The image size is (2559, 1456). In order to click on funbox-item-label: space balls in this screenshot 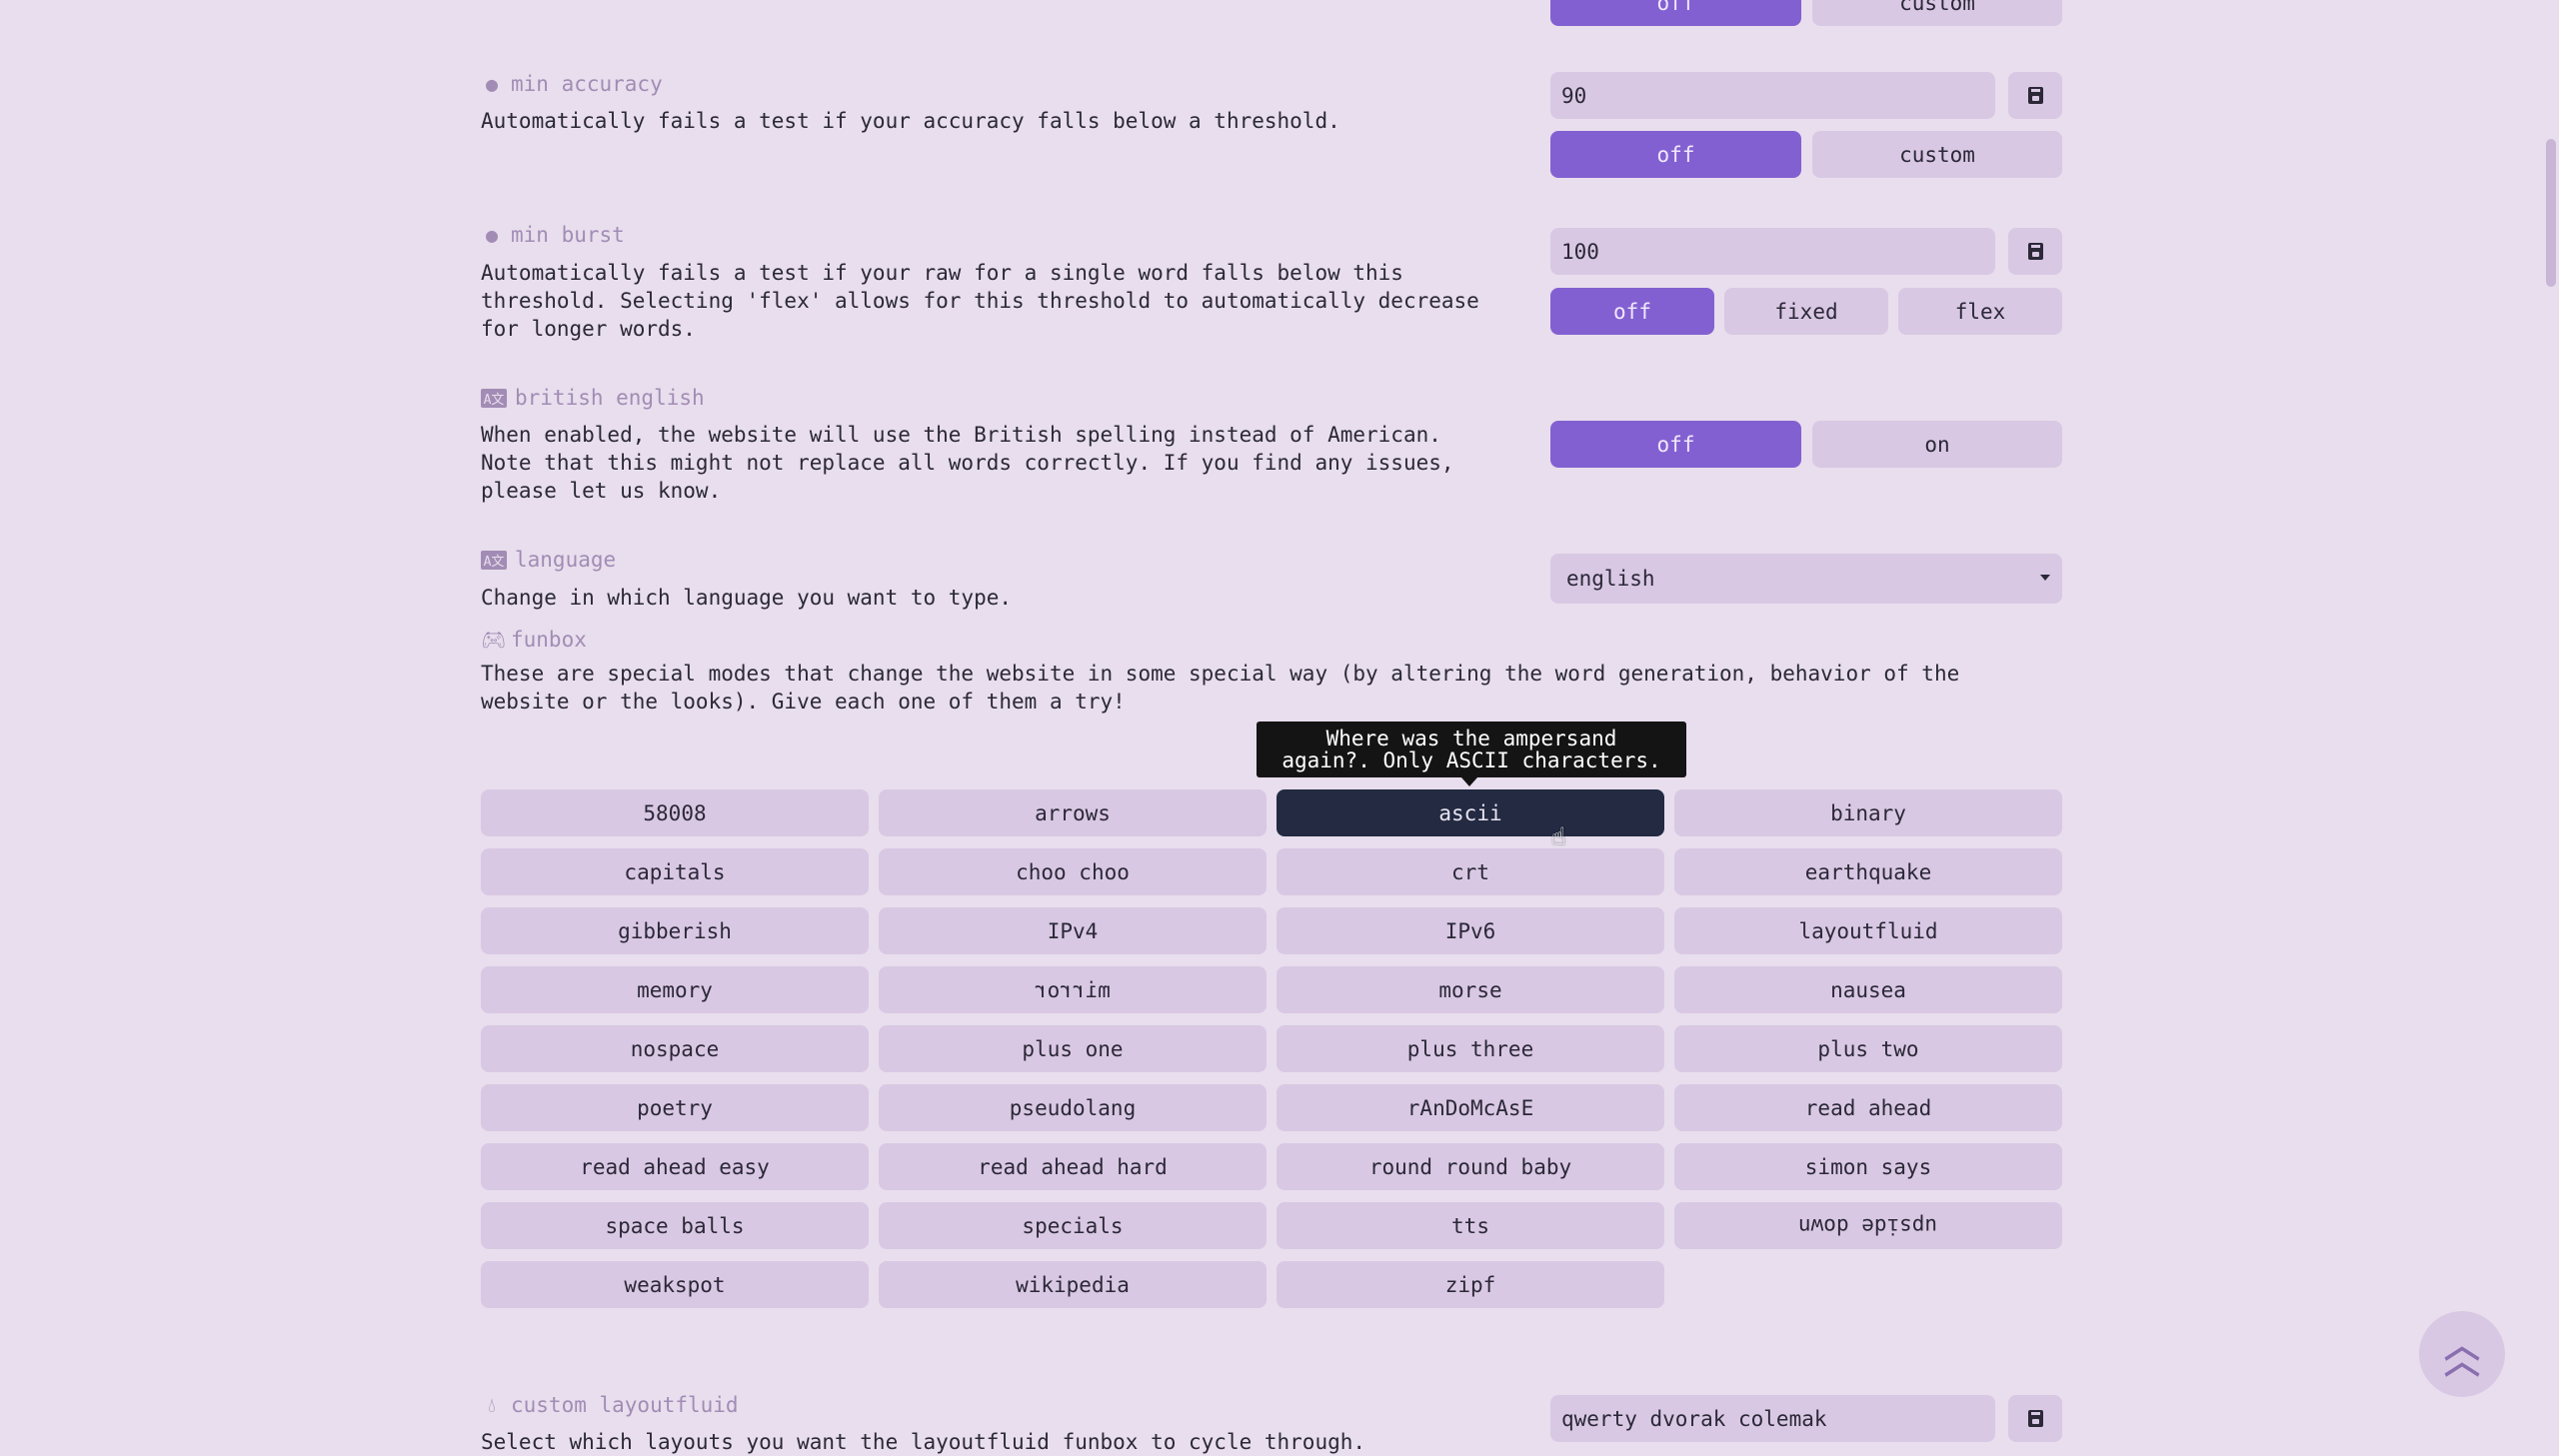, I will do `click(675, 1225)`.